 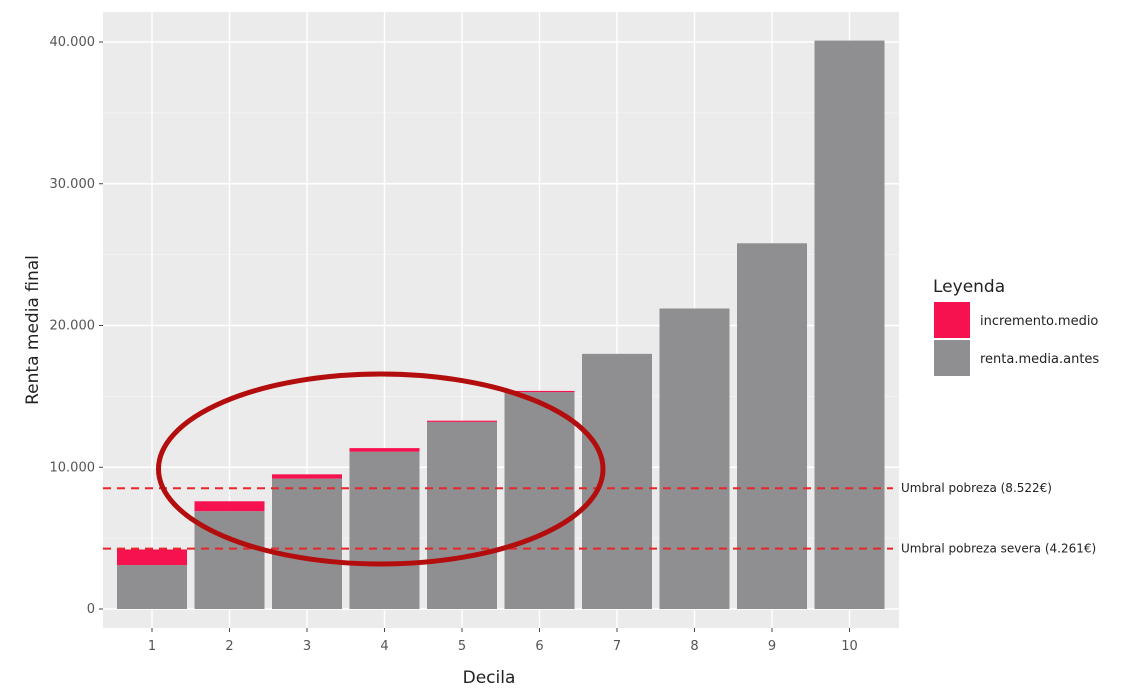 I want to click on x-tick-label: 6, so click(x=539, y=646).